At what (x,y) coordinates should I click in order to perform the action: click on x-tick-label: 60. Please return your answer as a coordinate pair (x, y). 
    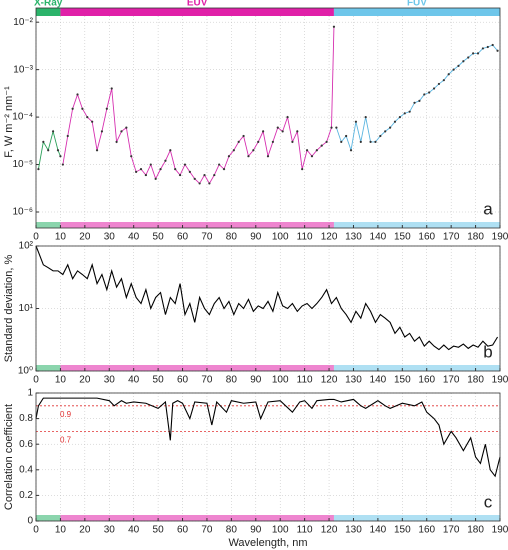
    Looking at the image, I should click on (183, 530).